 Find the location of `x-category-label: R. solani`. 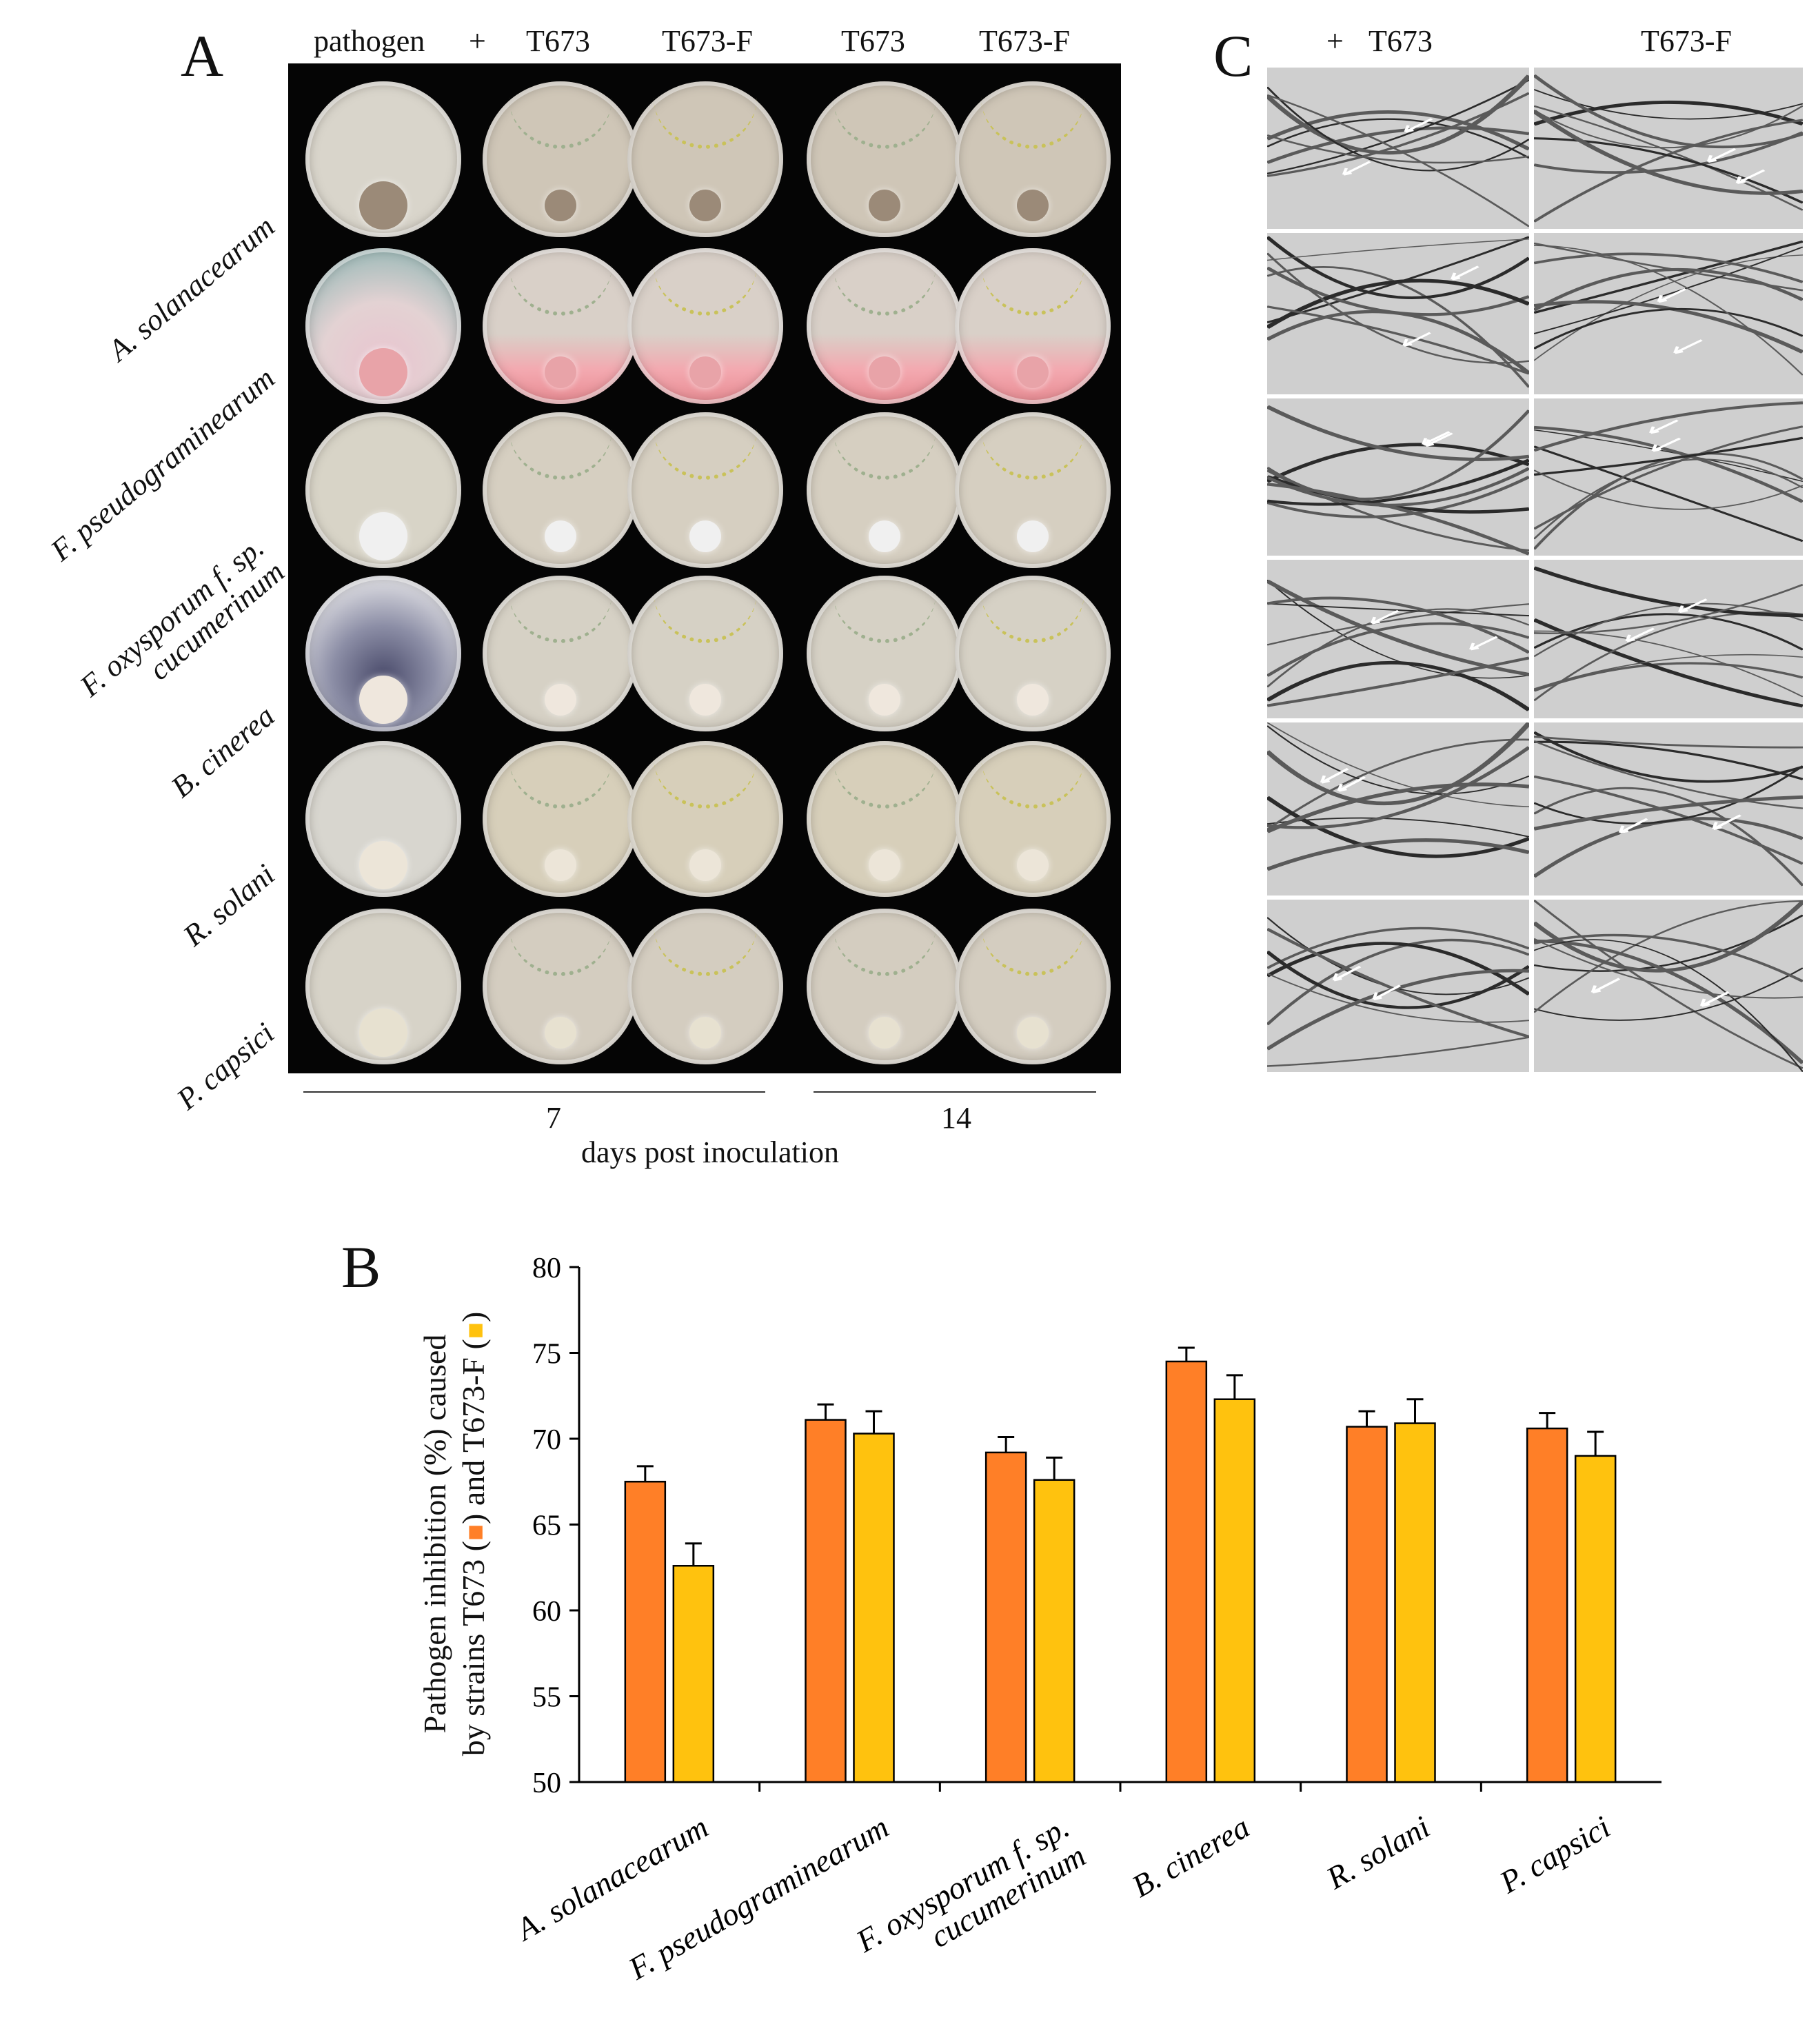

x-category-label: R. solani is located at coordinates (1377, 1852).